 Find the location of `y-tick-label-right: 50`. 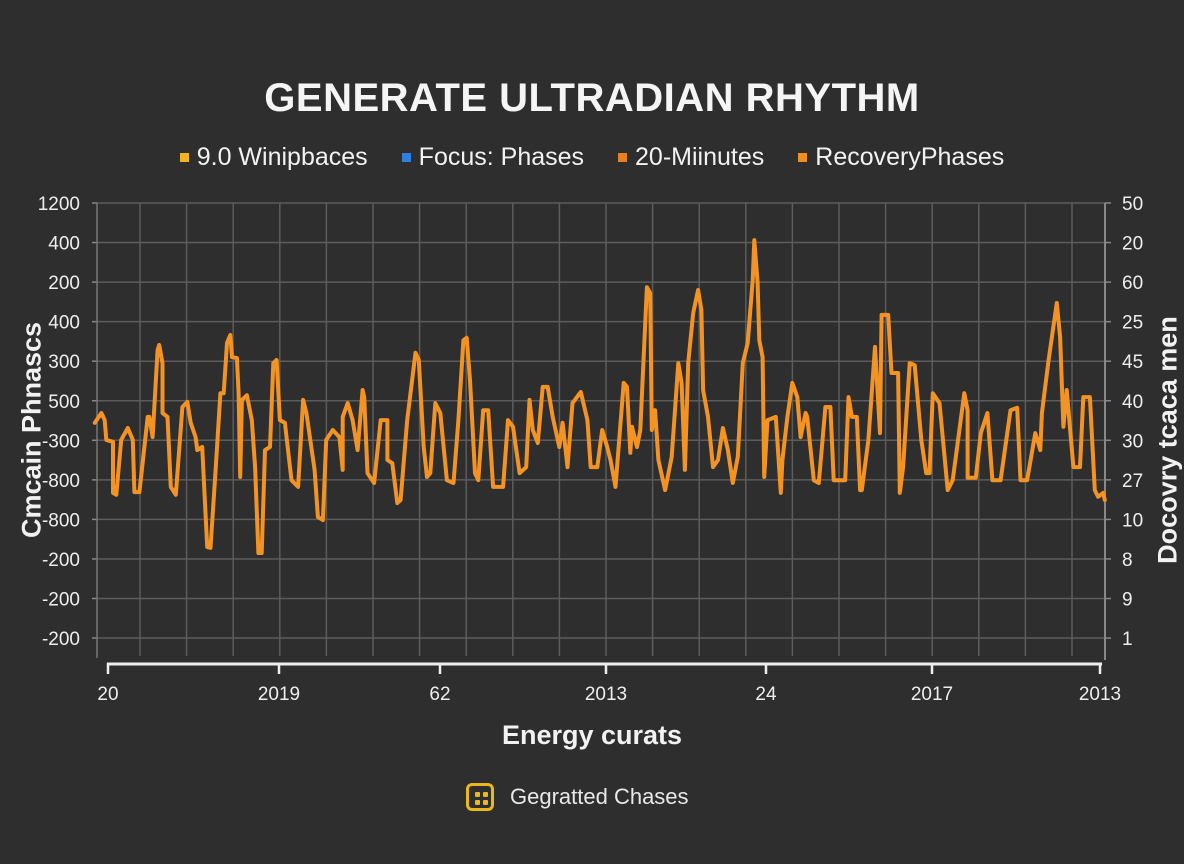

y-tick-label-right: 50 is located at coordinates (1132, 204).